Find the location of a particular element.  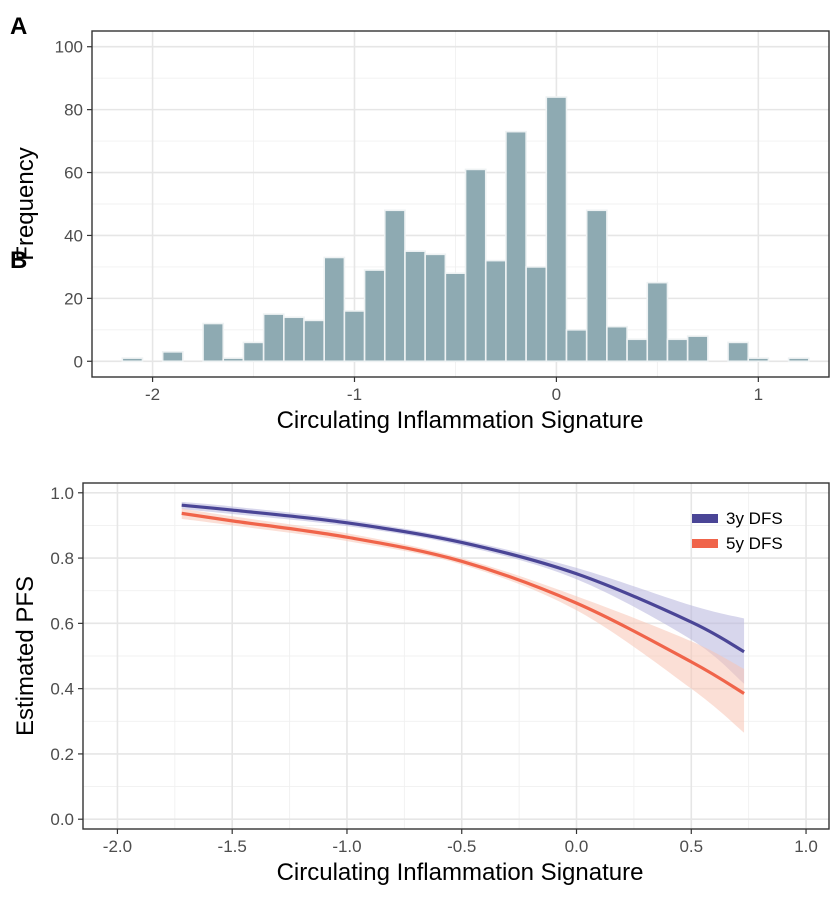

x-tick-label: -1.0 is located at coordinates (346, 846).